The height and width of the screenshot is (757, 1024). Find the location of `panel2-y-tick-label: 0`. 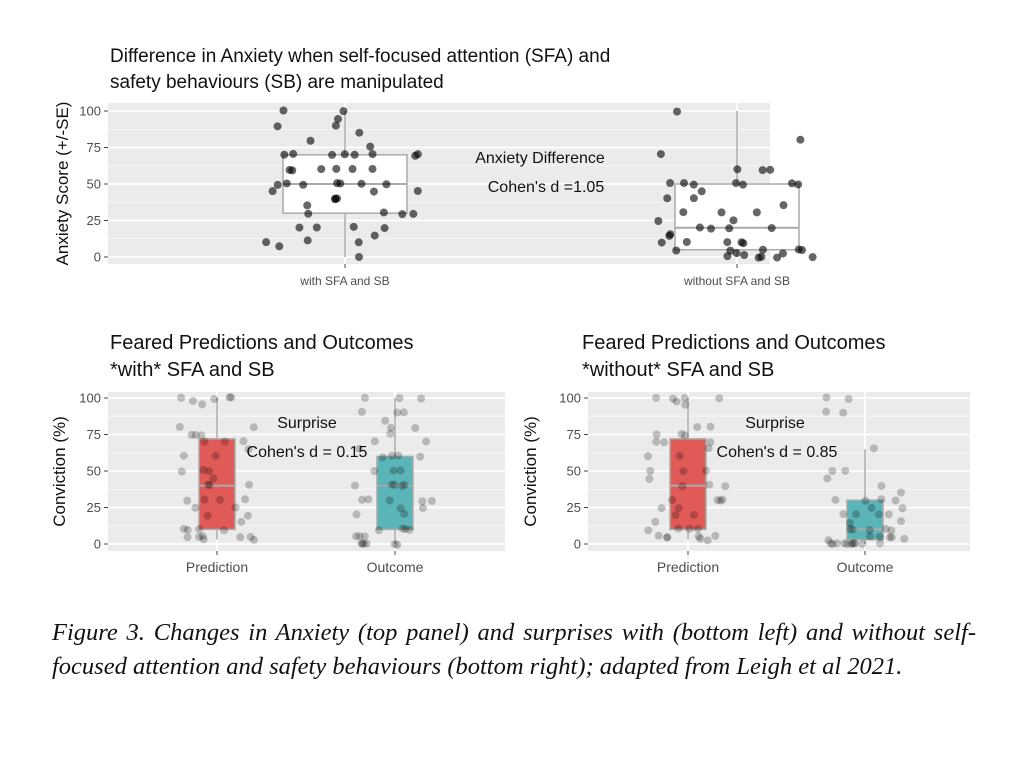

panel2-y-tick-label: 0 is located at coordinates (577, 544).